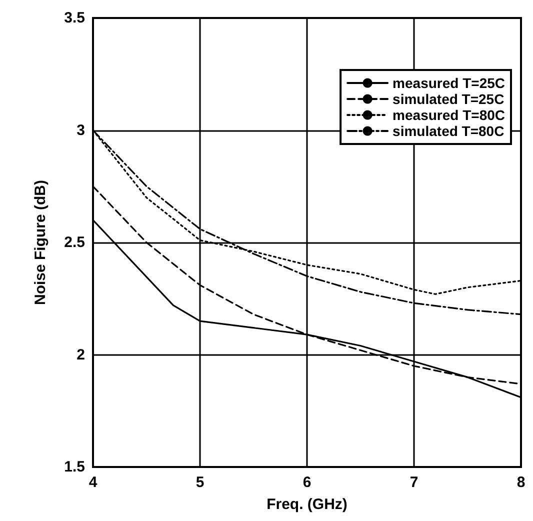  What do you see at coordinates (307, 504) in the screenshot?
I see `x-axis-title: Freq. (GHz)` at bounding box center [307, 504].